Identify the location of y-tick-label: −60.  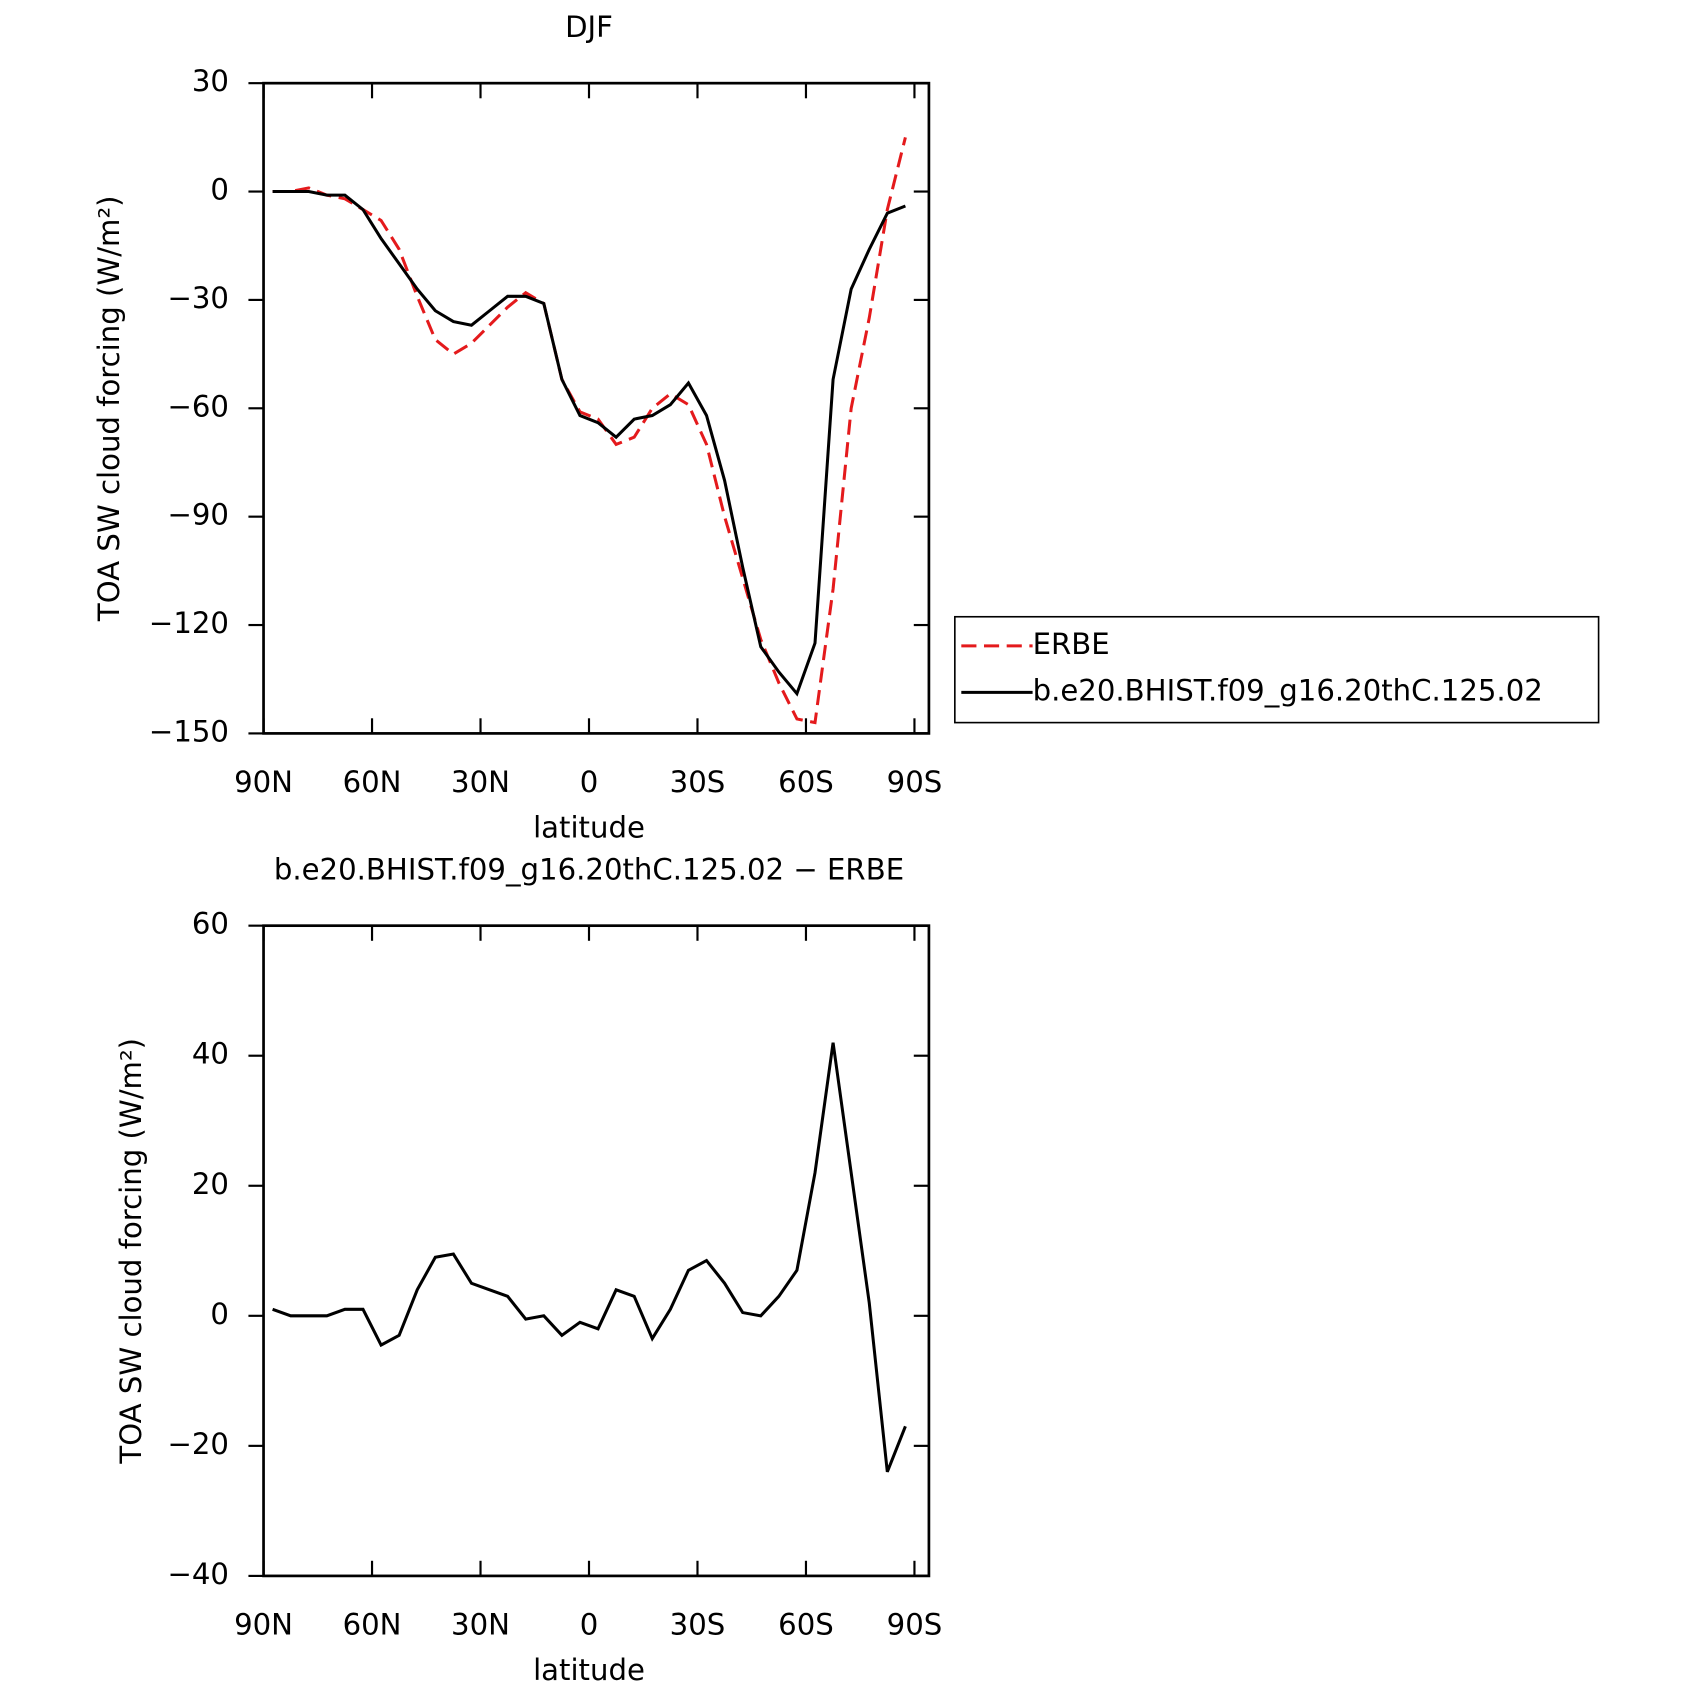
(198, 406).